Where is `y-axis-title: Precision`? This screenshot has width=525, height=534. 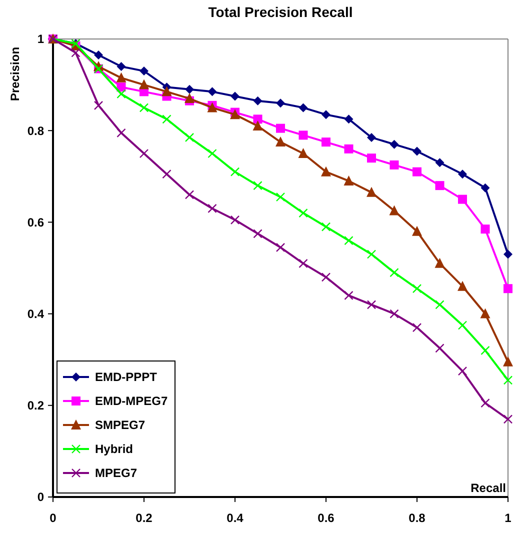
y-axis-title: Precision is located at coordinates (15, 73).